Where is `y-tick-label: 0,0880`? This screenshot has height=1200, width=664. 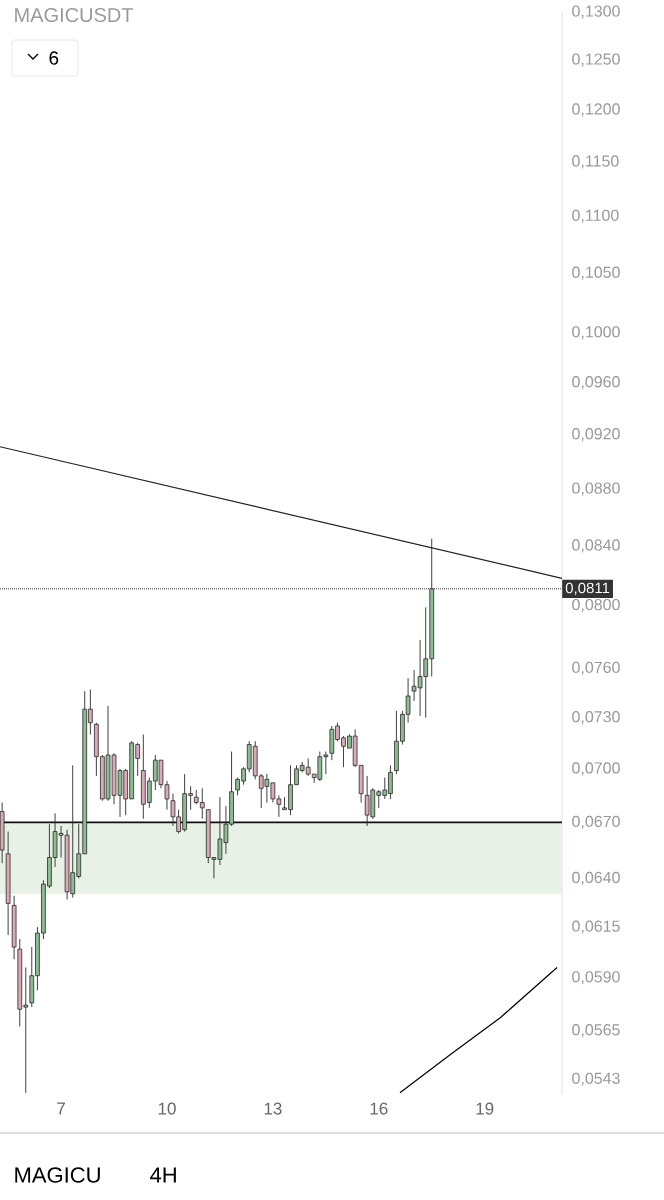 y-tick-label: 0,0880 is located at coordinates (596, 489).